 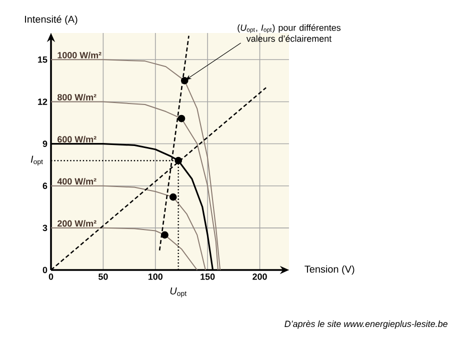 I want to click on text: D’après le site www.energieplus-lesite.be, so click(x=366, y=324).